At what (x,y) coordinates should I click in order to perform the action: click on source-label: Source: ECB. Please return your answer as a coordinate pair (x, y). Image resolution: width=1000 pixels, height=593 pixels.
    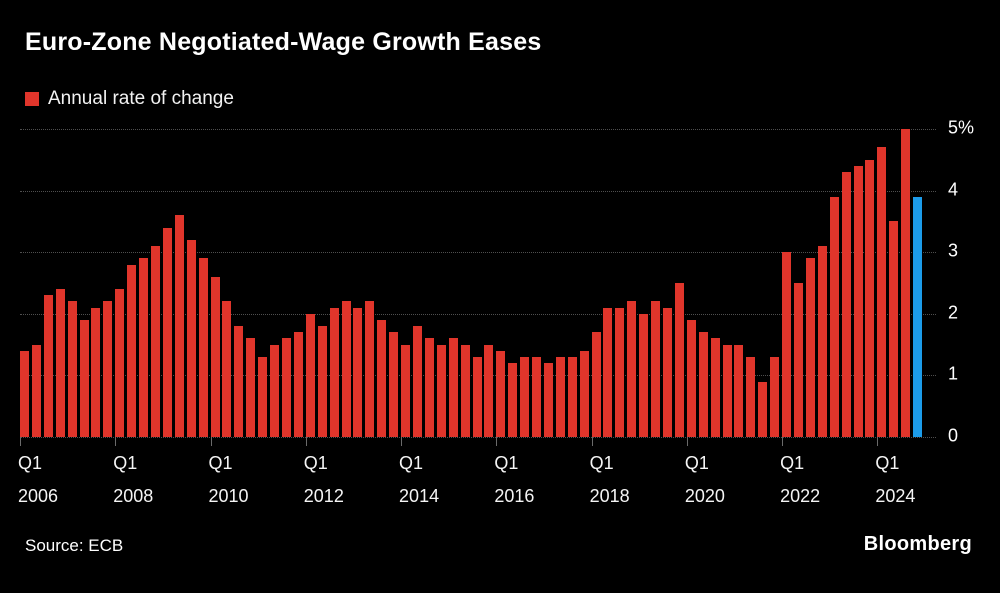
    Looking at the image, I should click on (74, 545).